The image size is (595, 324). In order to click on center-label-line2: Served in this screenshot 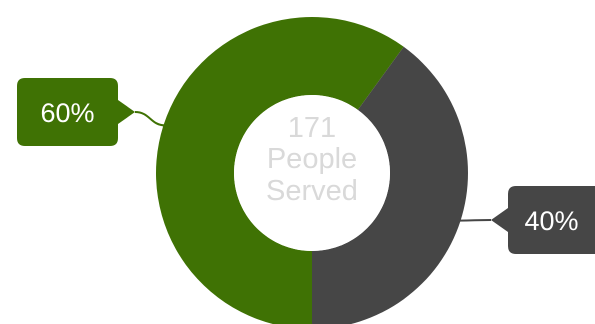, I will do `click(312, 191)`.